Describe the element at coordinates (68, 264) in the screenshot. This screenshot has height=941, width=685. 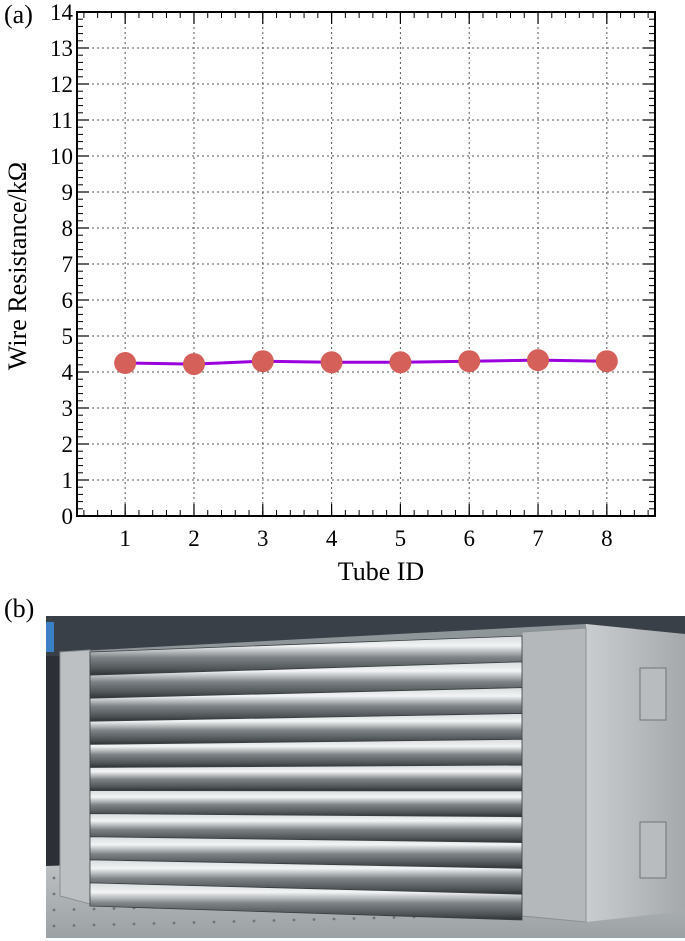
I see `y-tick-label: 7` at that location.